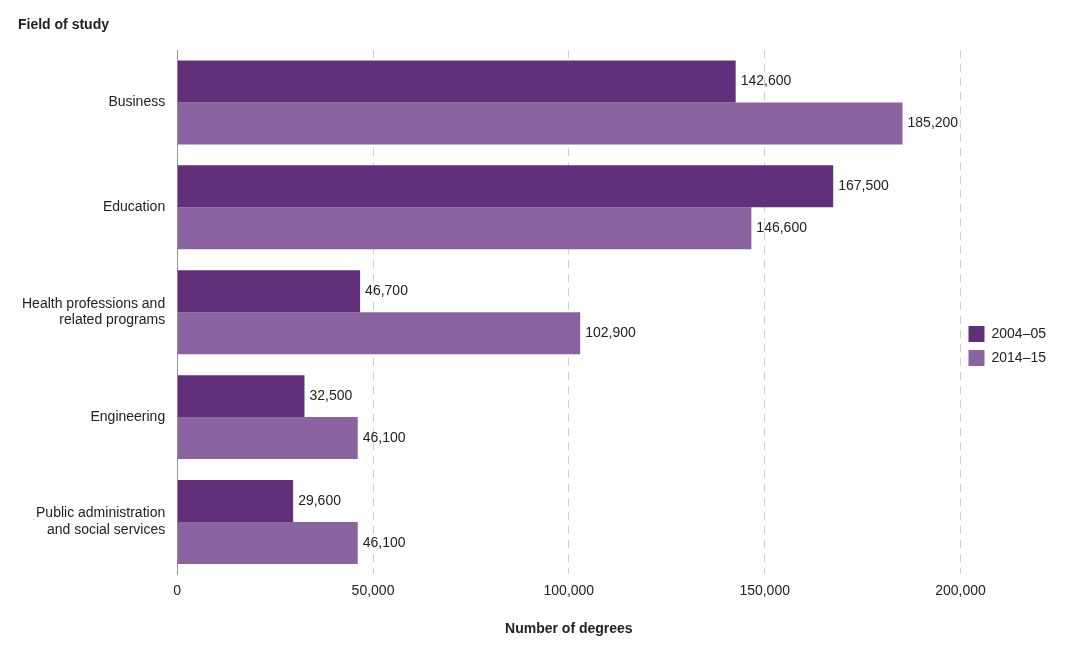 This screenshot has width=1066, height=650. What do you see at coordinates (64, 23) in the screenshot?
I see `y-axis-title: Field of study` at bounding box center [64, 23].